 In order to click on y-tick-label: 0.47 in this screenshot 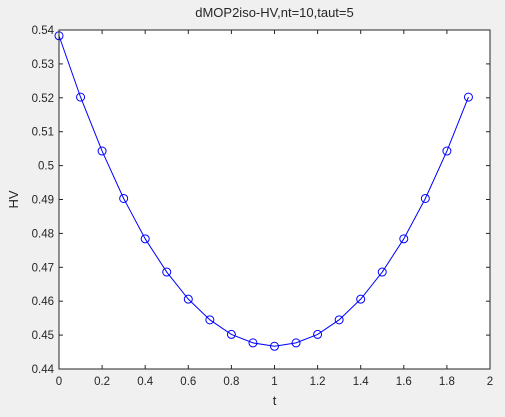, I will do `click(43, 268)`.